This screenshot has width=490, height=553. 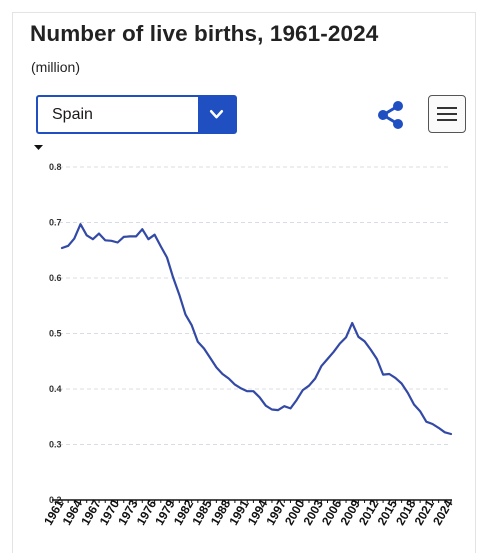 I want to click on select-dropdown-button, so click(x=216, y=114).